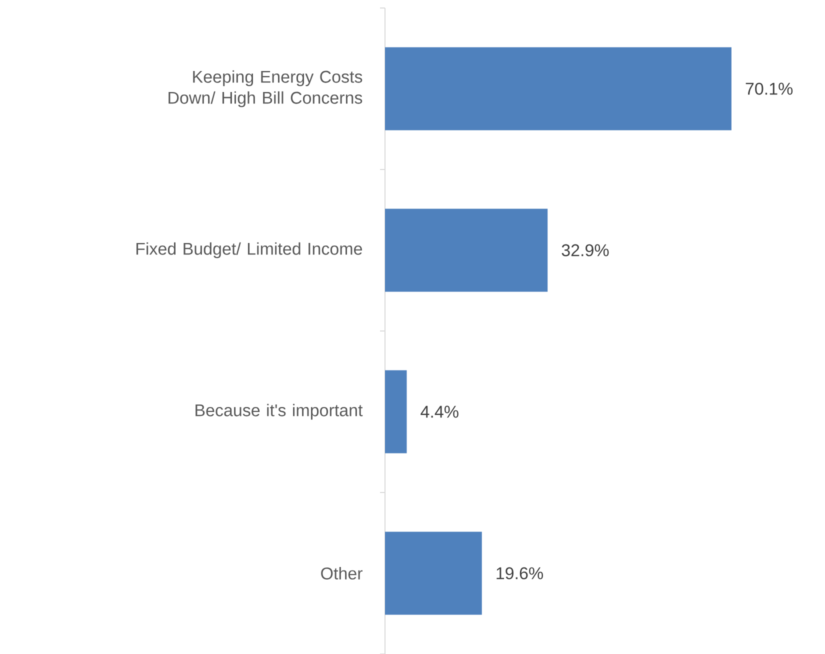 This screenshot has width=825, height=654. Describe the element at coordinates (265, 89) in the screenshot. I see `y-tick-label: Keeping Energy Costs Down/ High Bill Concerns` at that location.